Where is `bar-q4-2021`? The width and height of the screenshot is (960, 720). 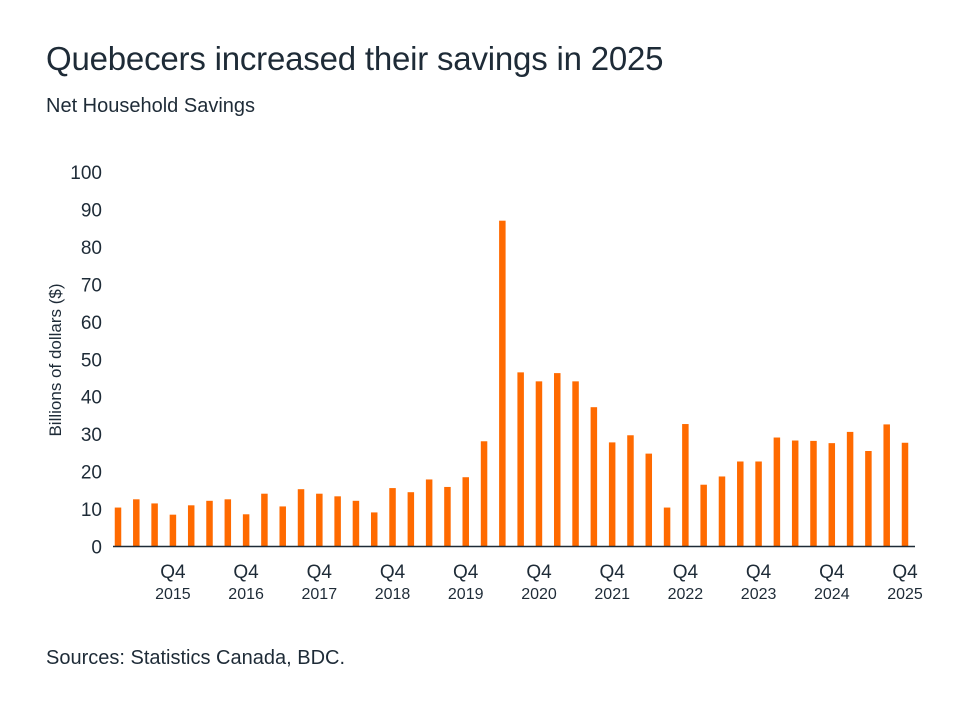
bar-q4-2021 is located at coordinates (612, 494).